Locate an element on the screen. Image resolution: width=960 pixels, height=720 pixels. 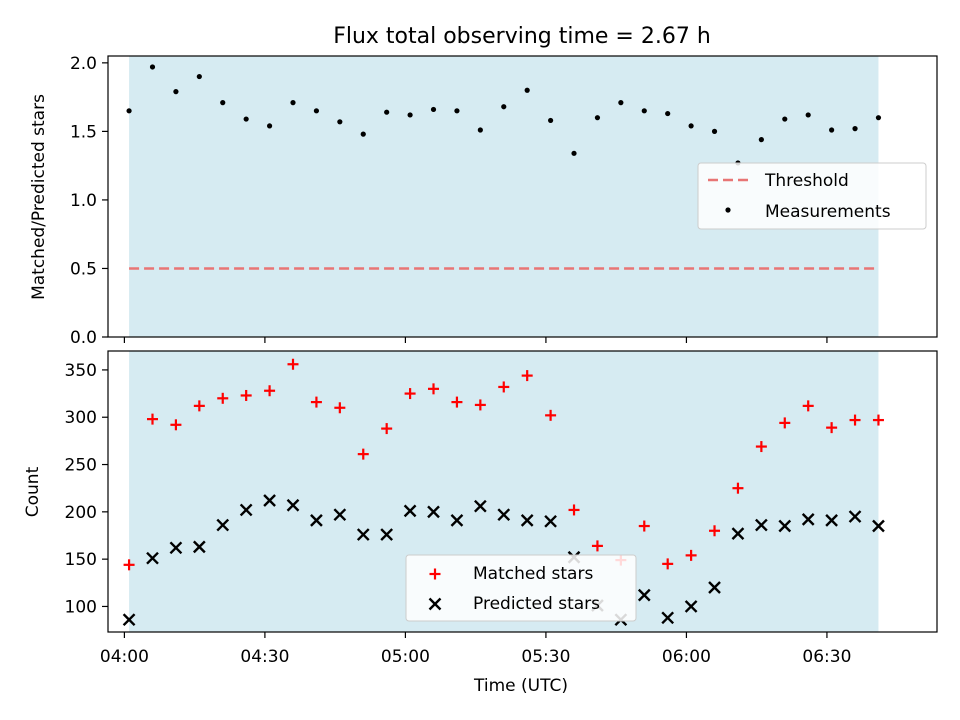
ratio-y-ticks: 0.0 0.5 1.0 1.5 2.0 is located at coordinates (89, 201).